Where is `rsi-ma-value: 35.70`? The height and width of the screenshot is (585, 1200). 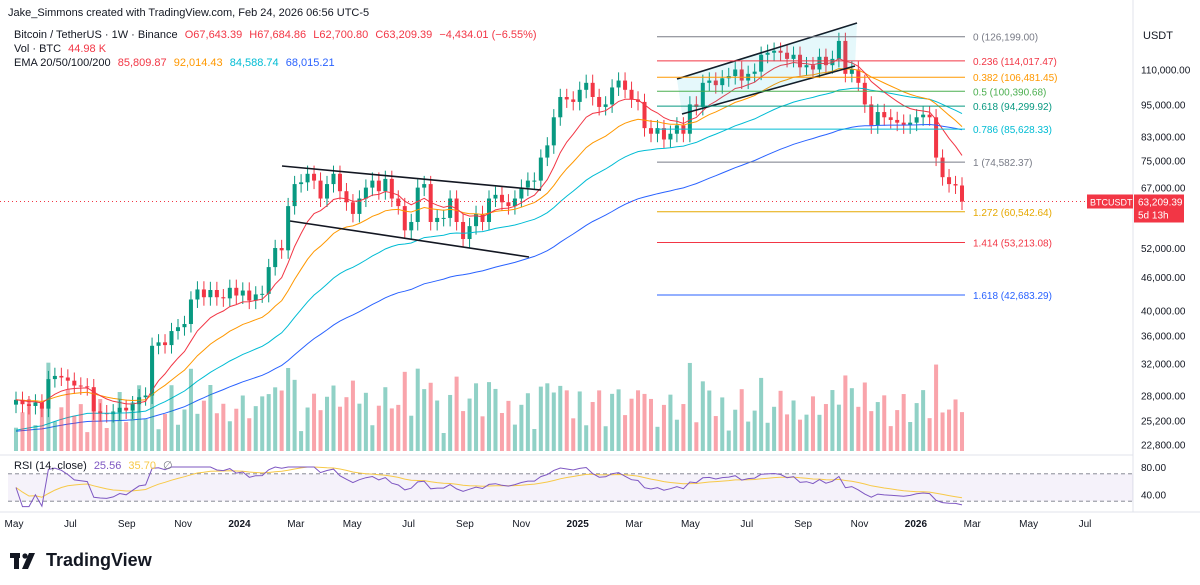
rsi-ma-value: 35.70 is located at coordinates (142, 466).